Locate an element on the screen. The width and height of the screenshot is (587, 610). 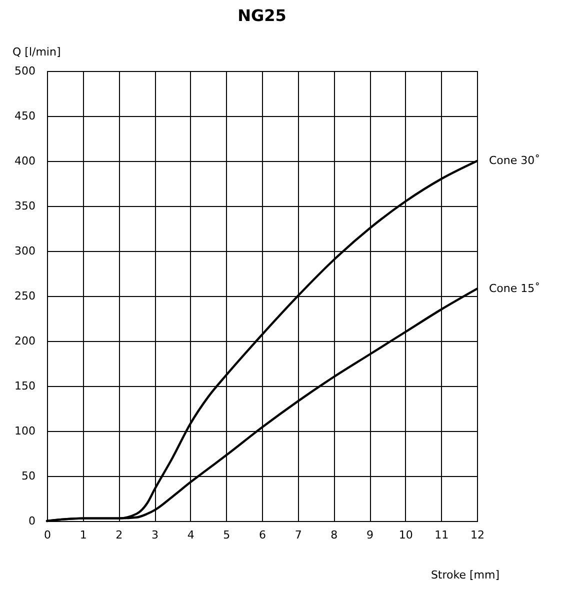
y-tick-label: 50 is located at coordinates (29, 476).